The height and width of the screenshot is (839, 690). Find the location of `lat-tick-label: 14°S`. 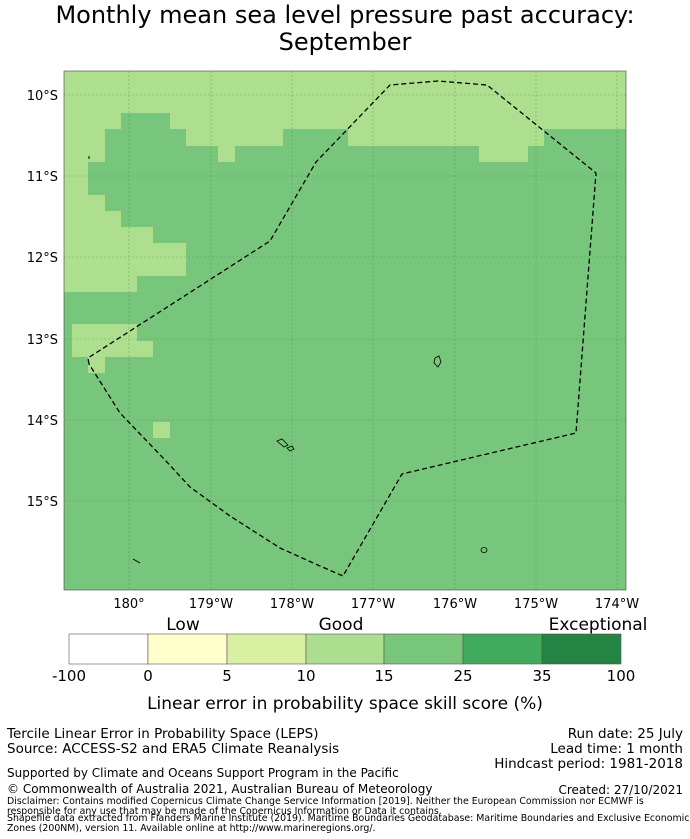

lat-tick-label: 14°S is located at coordinates (42, 421).